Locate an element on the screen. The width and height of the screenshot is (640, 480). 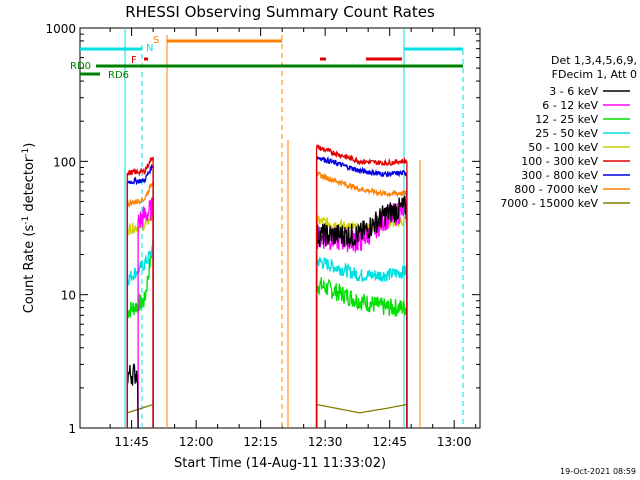
flag-bars: RD0 RD6 F N S is located at coordinates (266, 58).